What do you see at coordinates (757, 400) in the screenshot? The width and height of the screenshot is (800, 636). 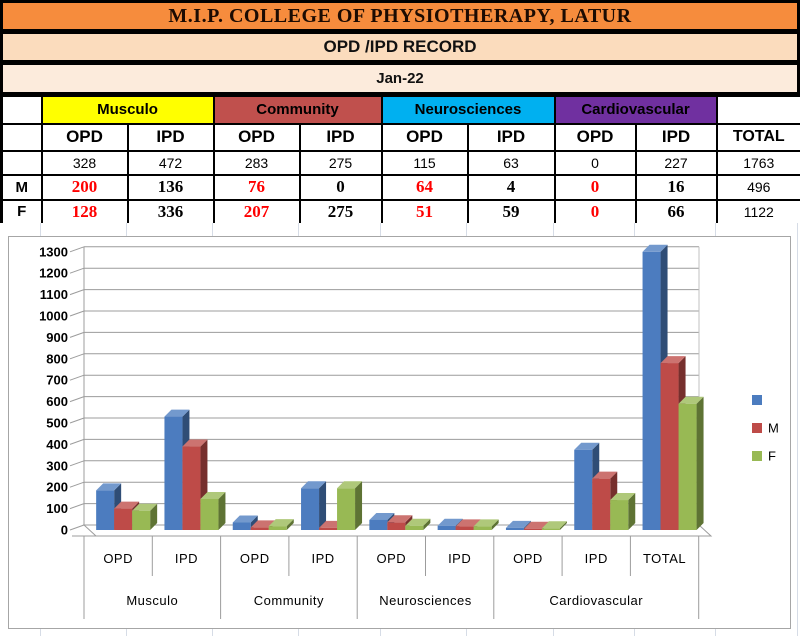 I see `legend-swatch-series1` at bounding box center [757, 400].